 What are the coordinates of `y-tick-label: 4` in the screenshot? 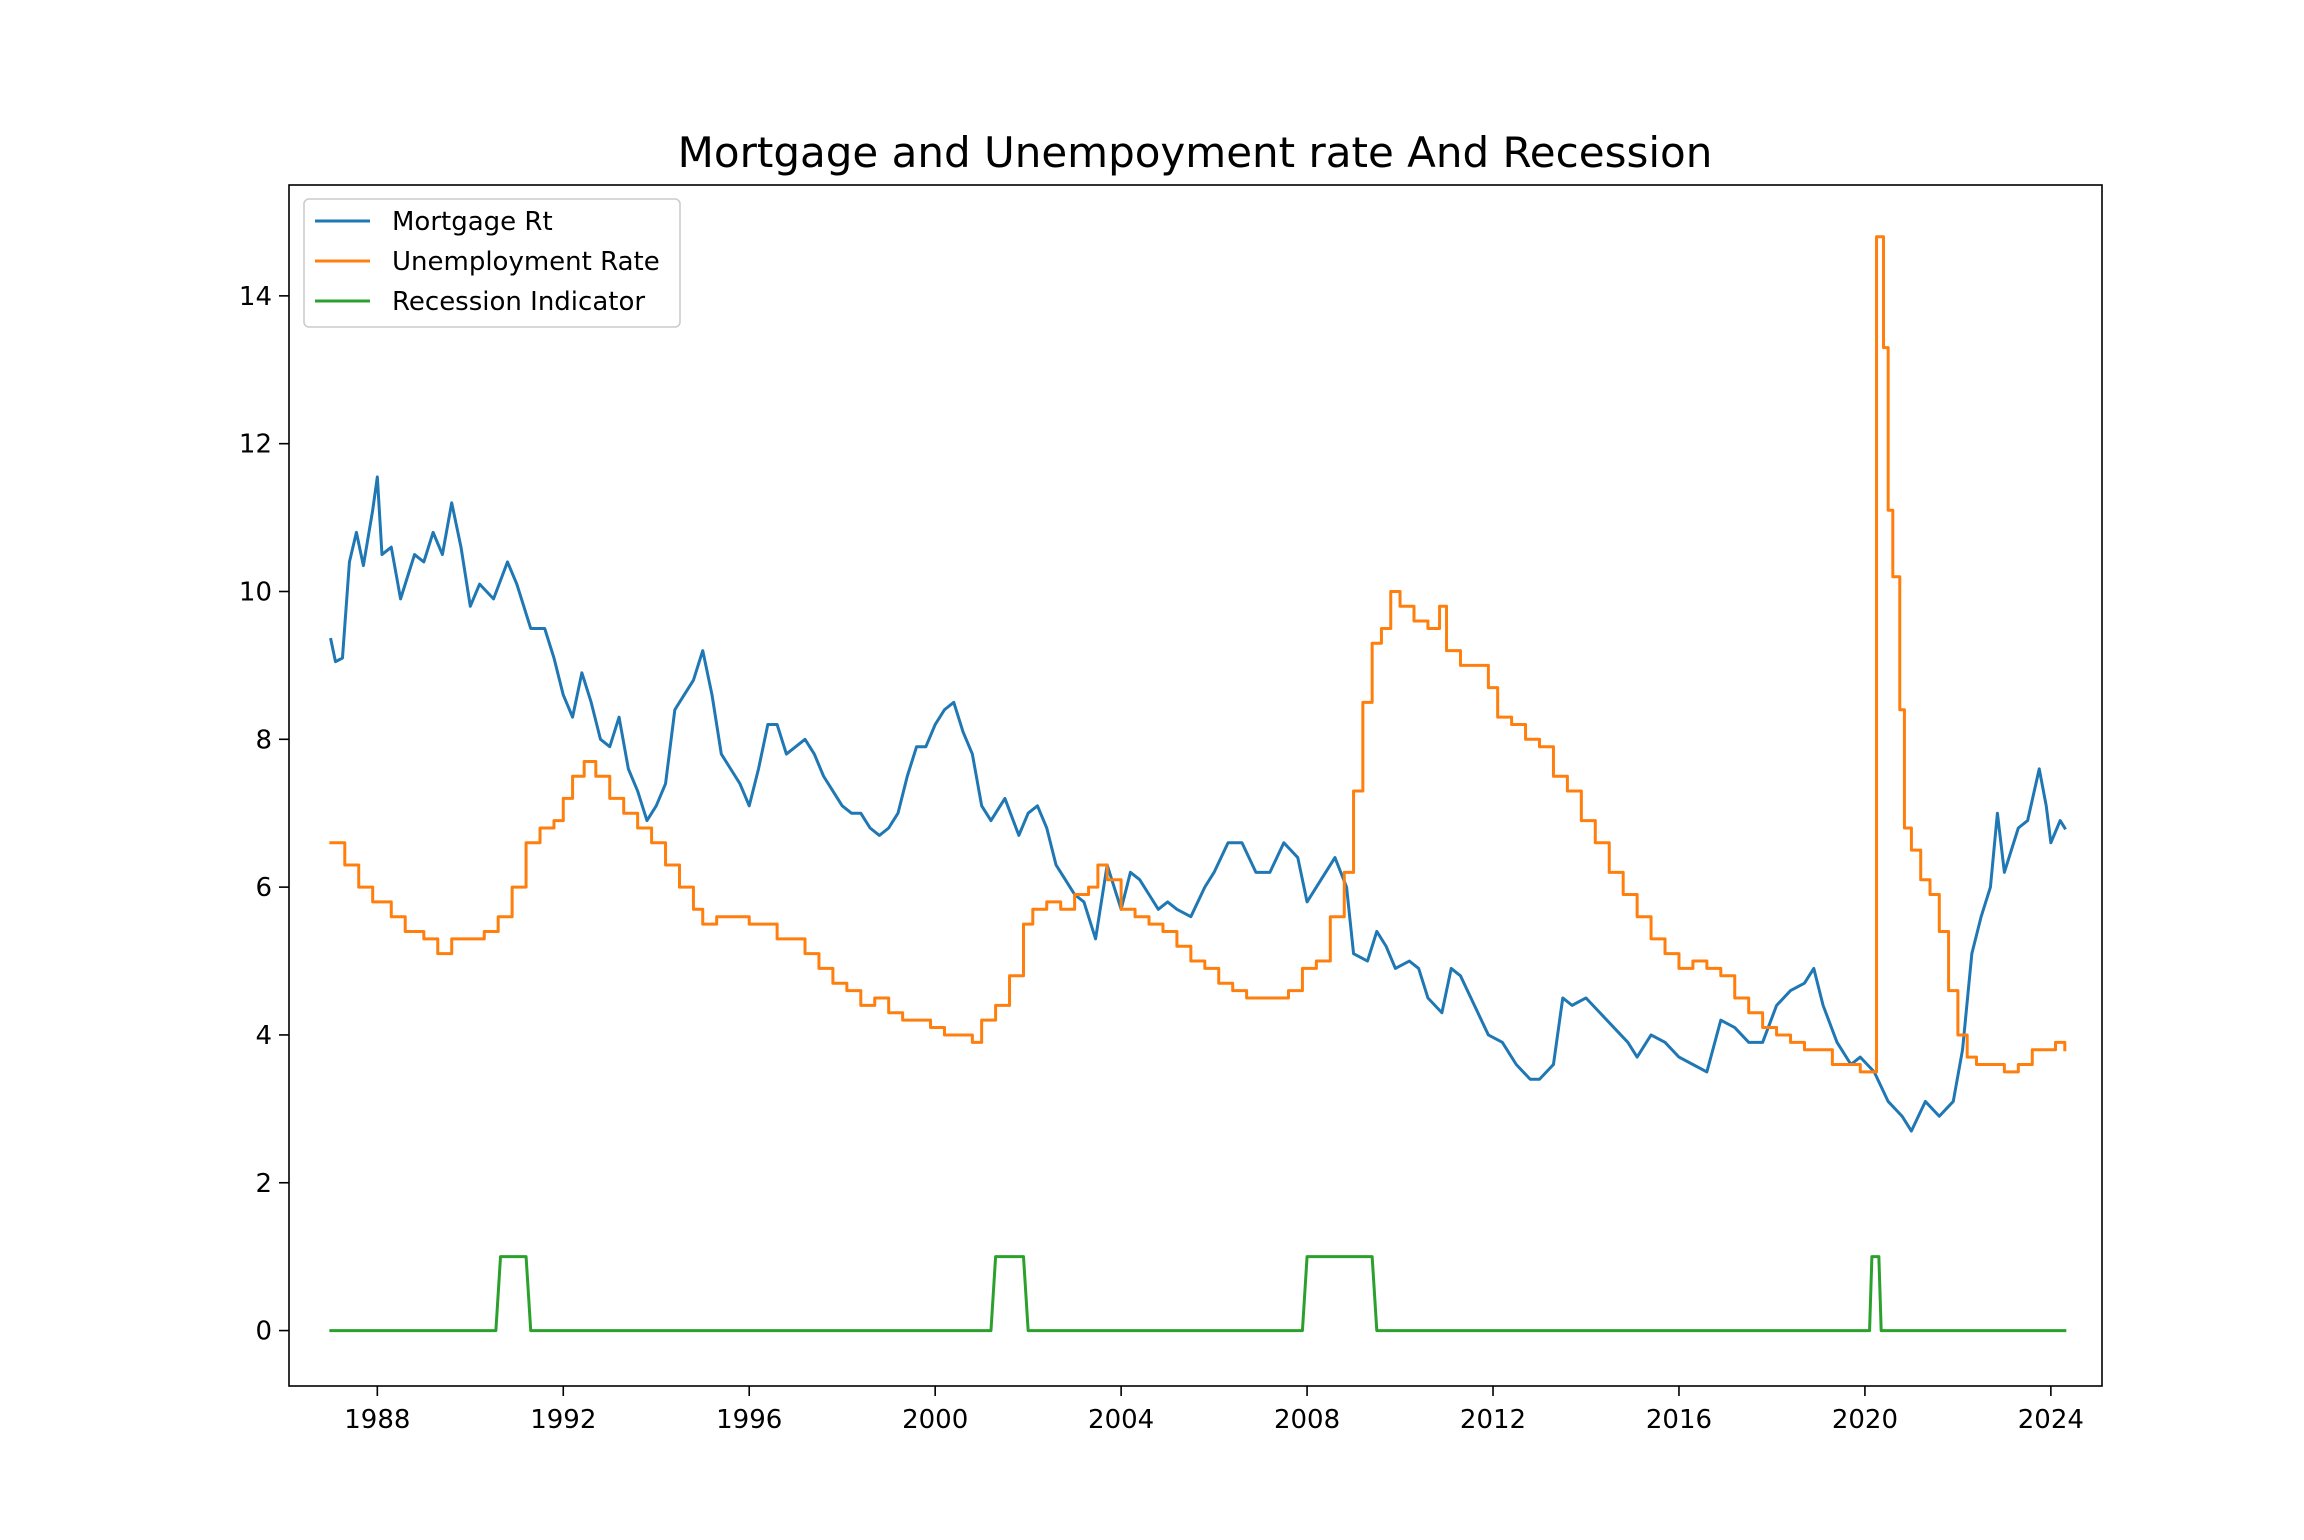 It's located at (263, 1036).